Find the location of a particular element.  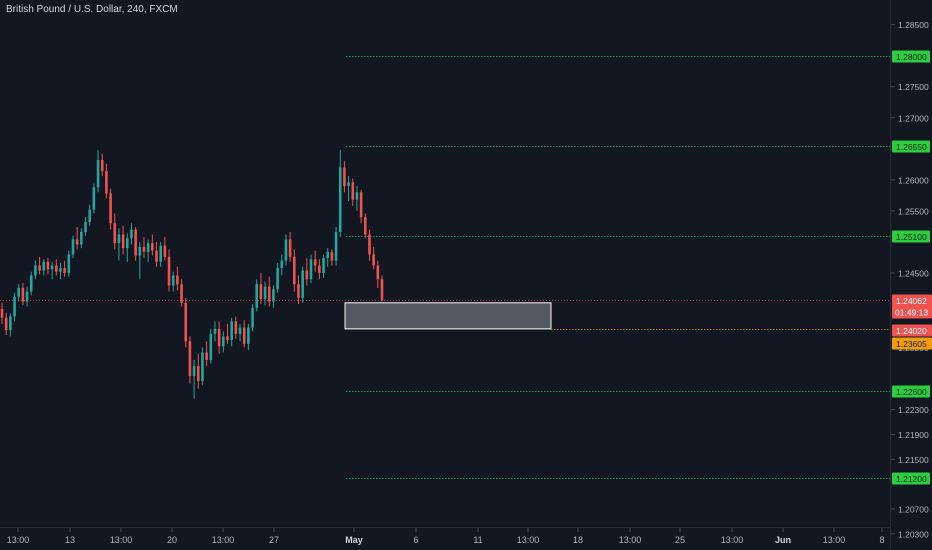

y-tick-label: 1.26000 is located at coordinates (913, 180).